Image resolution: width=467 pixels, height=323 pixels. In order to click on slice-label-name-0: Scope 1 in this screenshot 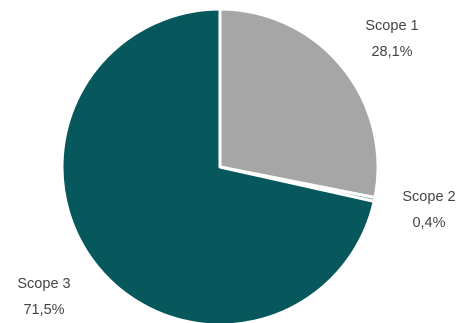, I will do `click(391, 26)`.